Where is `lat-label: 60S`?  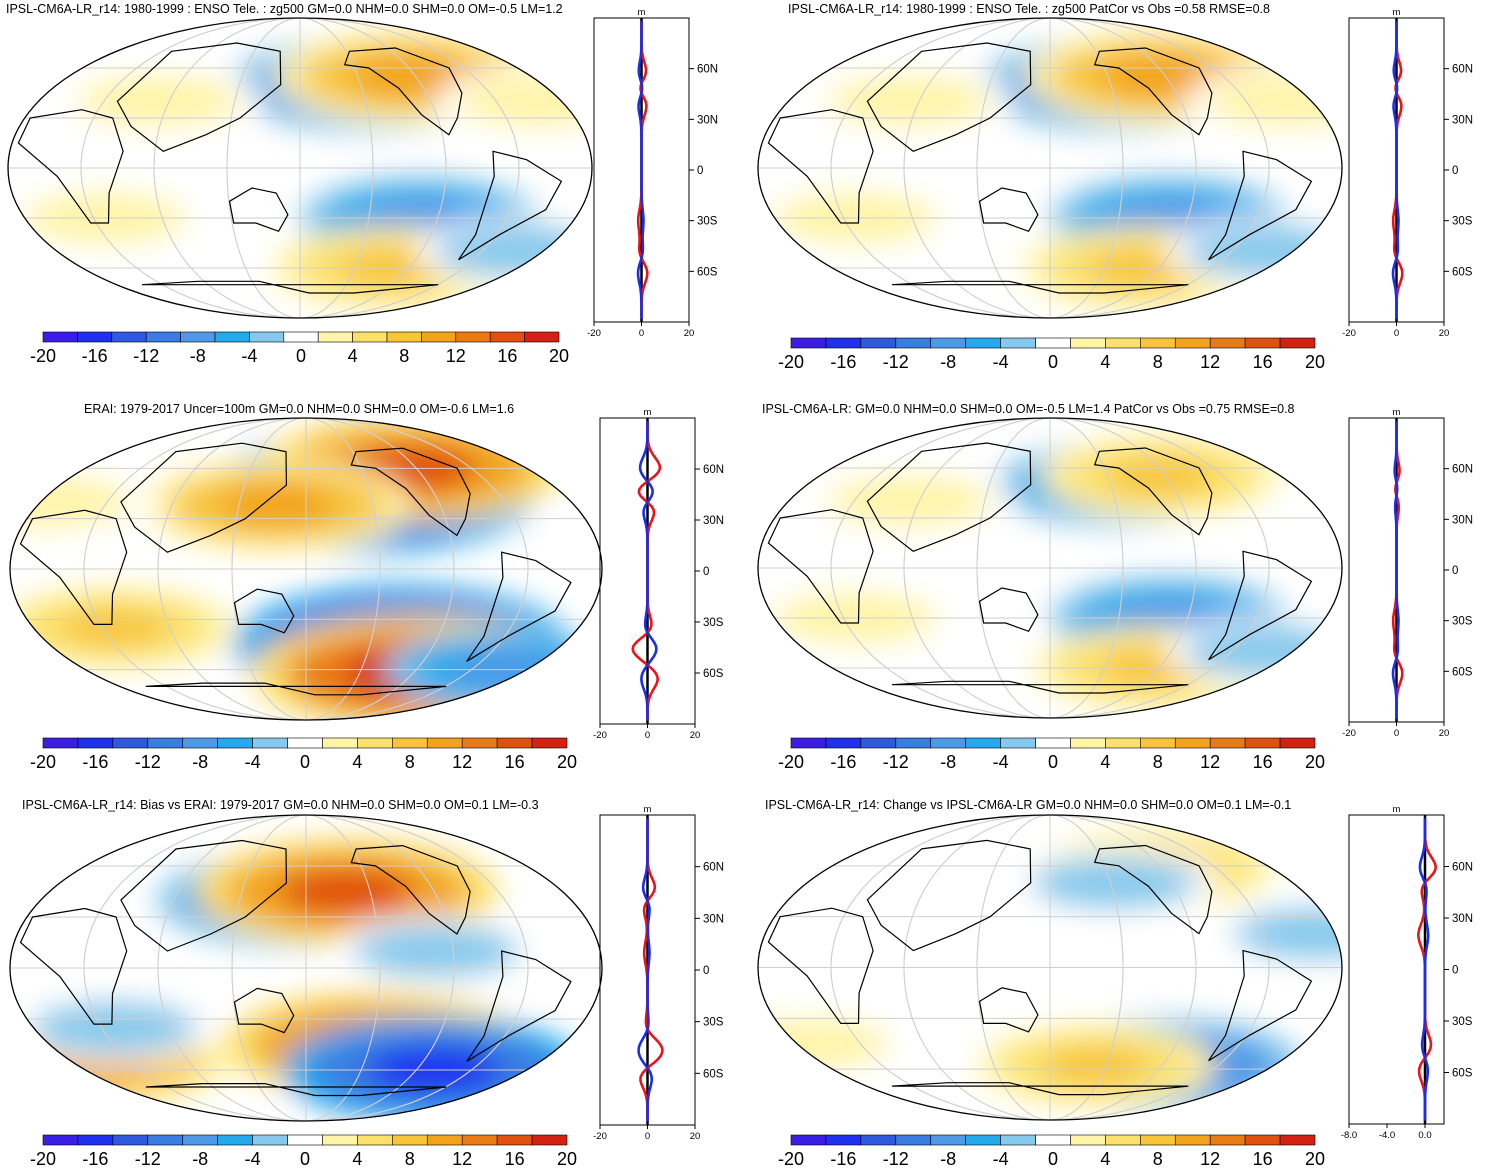 lat-label: 60S is located at coordinates (1462, 672).